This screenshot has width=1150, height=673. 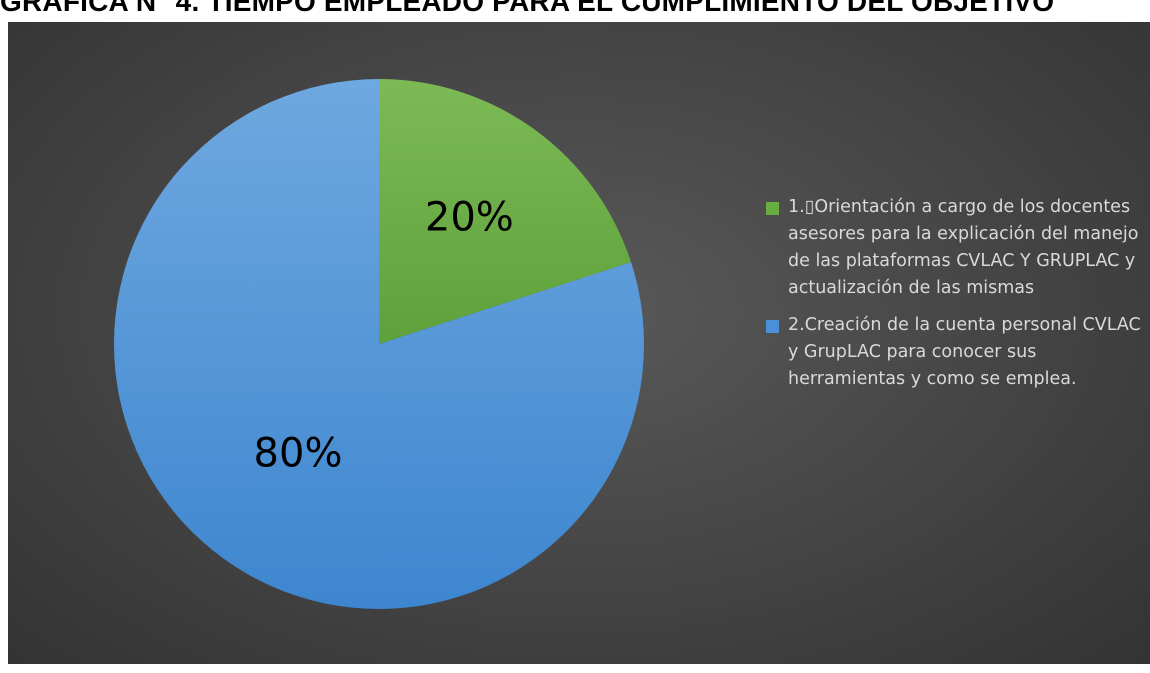 I want to click on data-label-2: 80%, so click(x=298, y=453).